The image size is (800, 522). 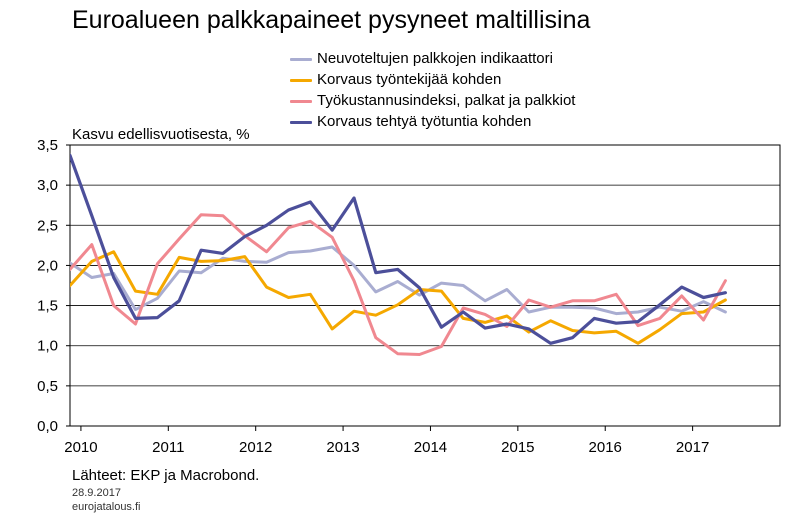 I want to click on y-axis-label: Kasvu edellisvuotisesta, %, so click(x=161, y=134).